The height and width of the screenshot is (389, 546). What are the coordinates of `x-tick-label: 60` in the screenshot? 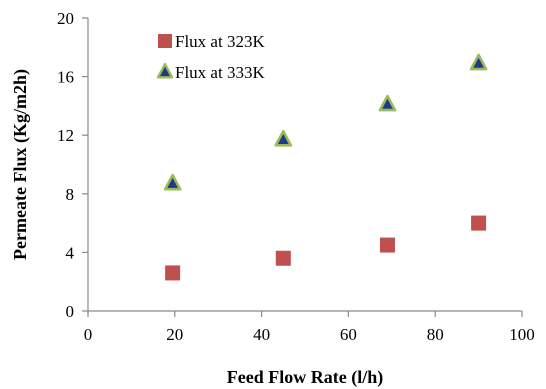 It's located at (348, 334).